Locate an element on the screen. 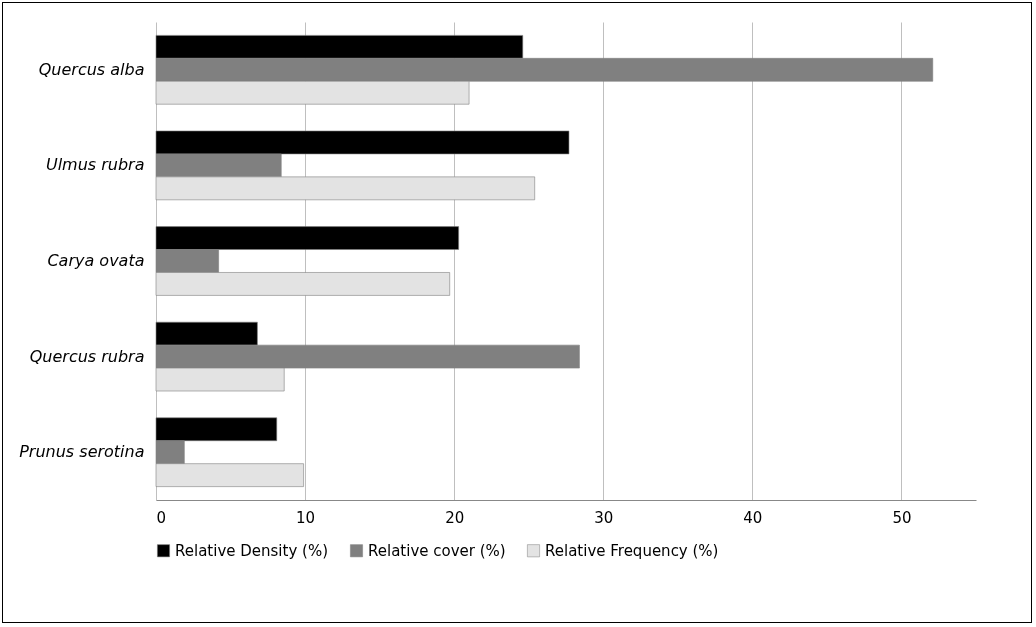  x-tick-label: 30 is located at coordinates (604, 517).